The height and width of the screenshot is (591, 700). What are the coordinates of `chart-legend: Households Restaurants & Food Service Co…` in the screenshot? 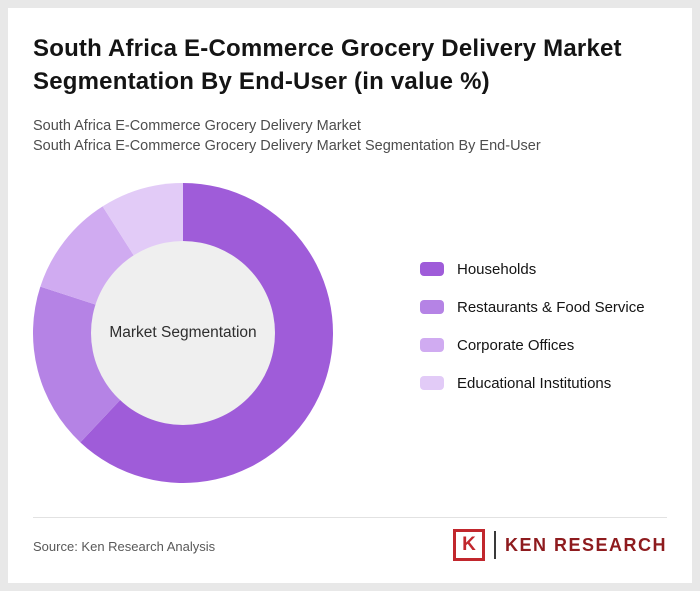 It's located at (532, 326).